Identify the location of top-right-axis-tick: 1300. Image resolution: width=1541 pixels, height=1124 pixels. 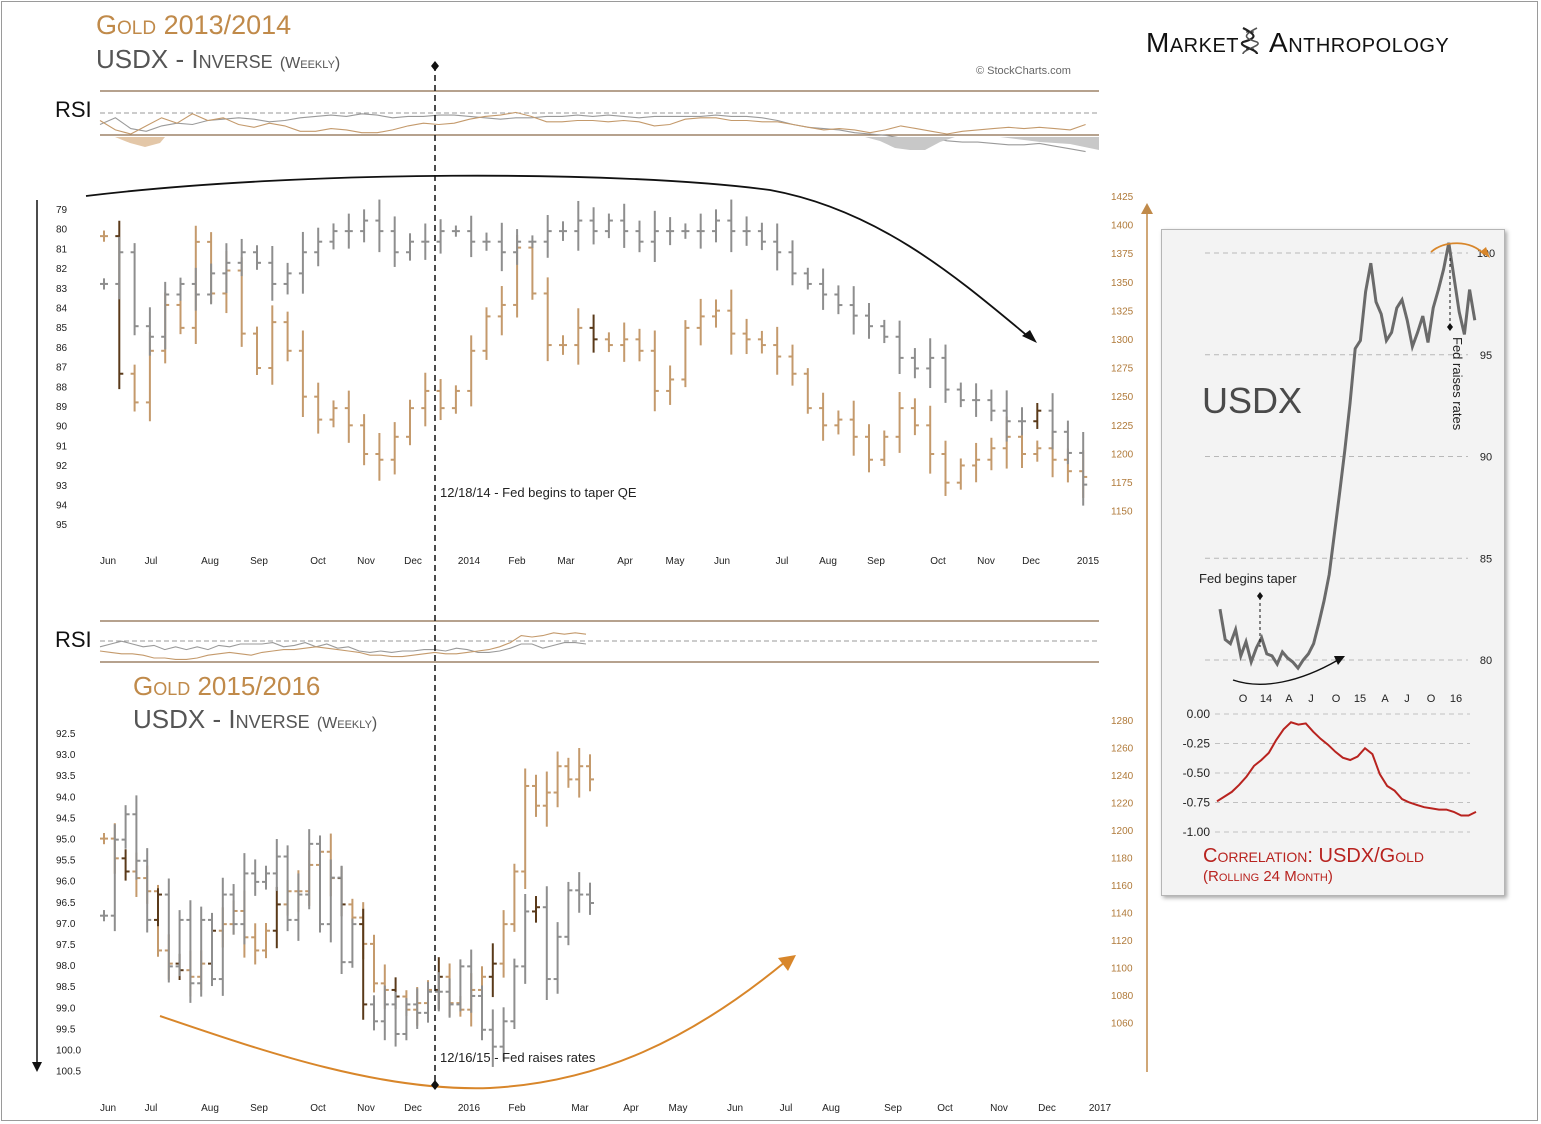
(1122, 340).